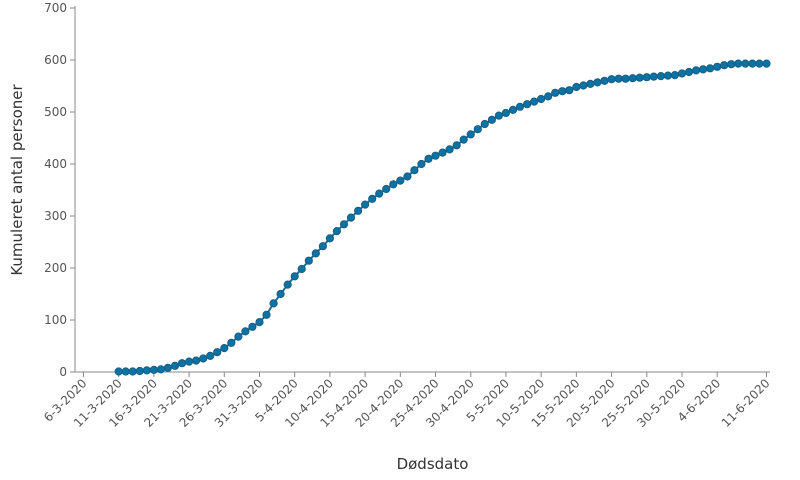 Image resolution: width=800 pixels, height=480 pixels. Describe the element at coordinates (55, 164) in the screenshot. I see `y-tick-label: 400` at that location.